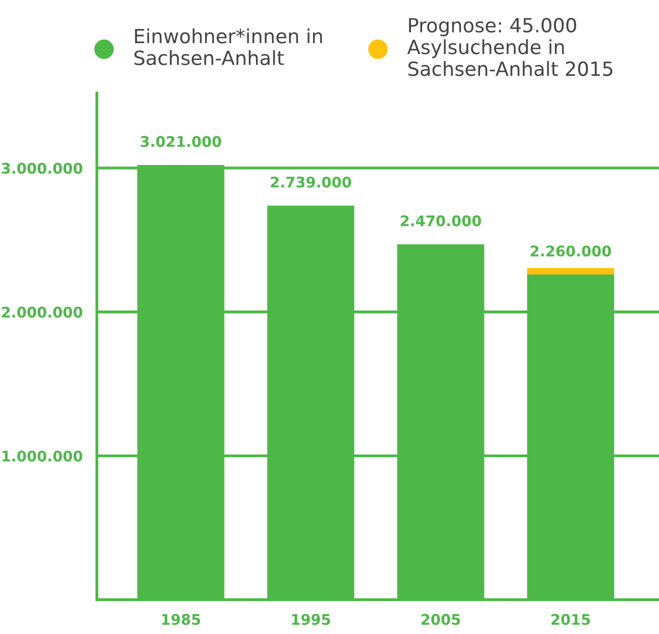 The height and width of the screenshot is (634, 659). I want to click on y-tick-label: 3.000.000, so click(42, 168).